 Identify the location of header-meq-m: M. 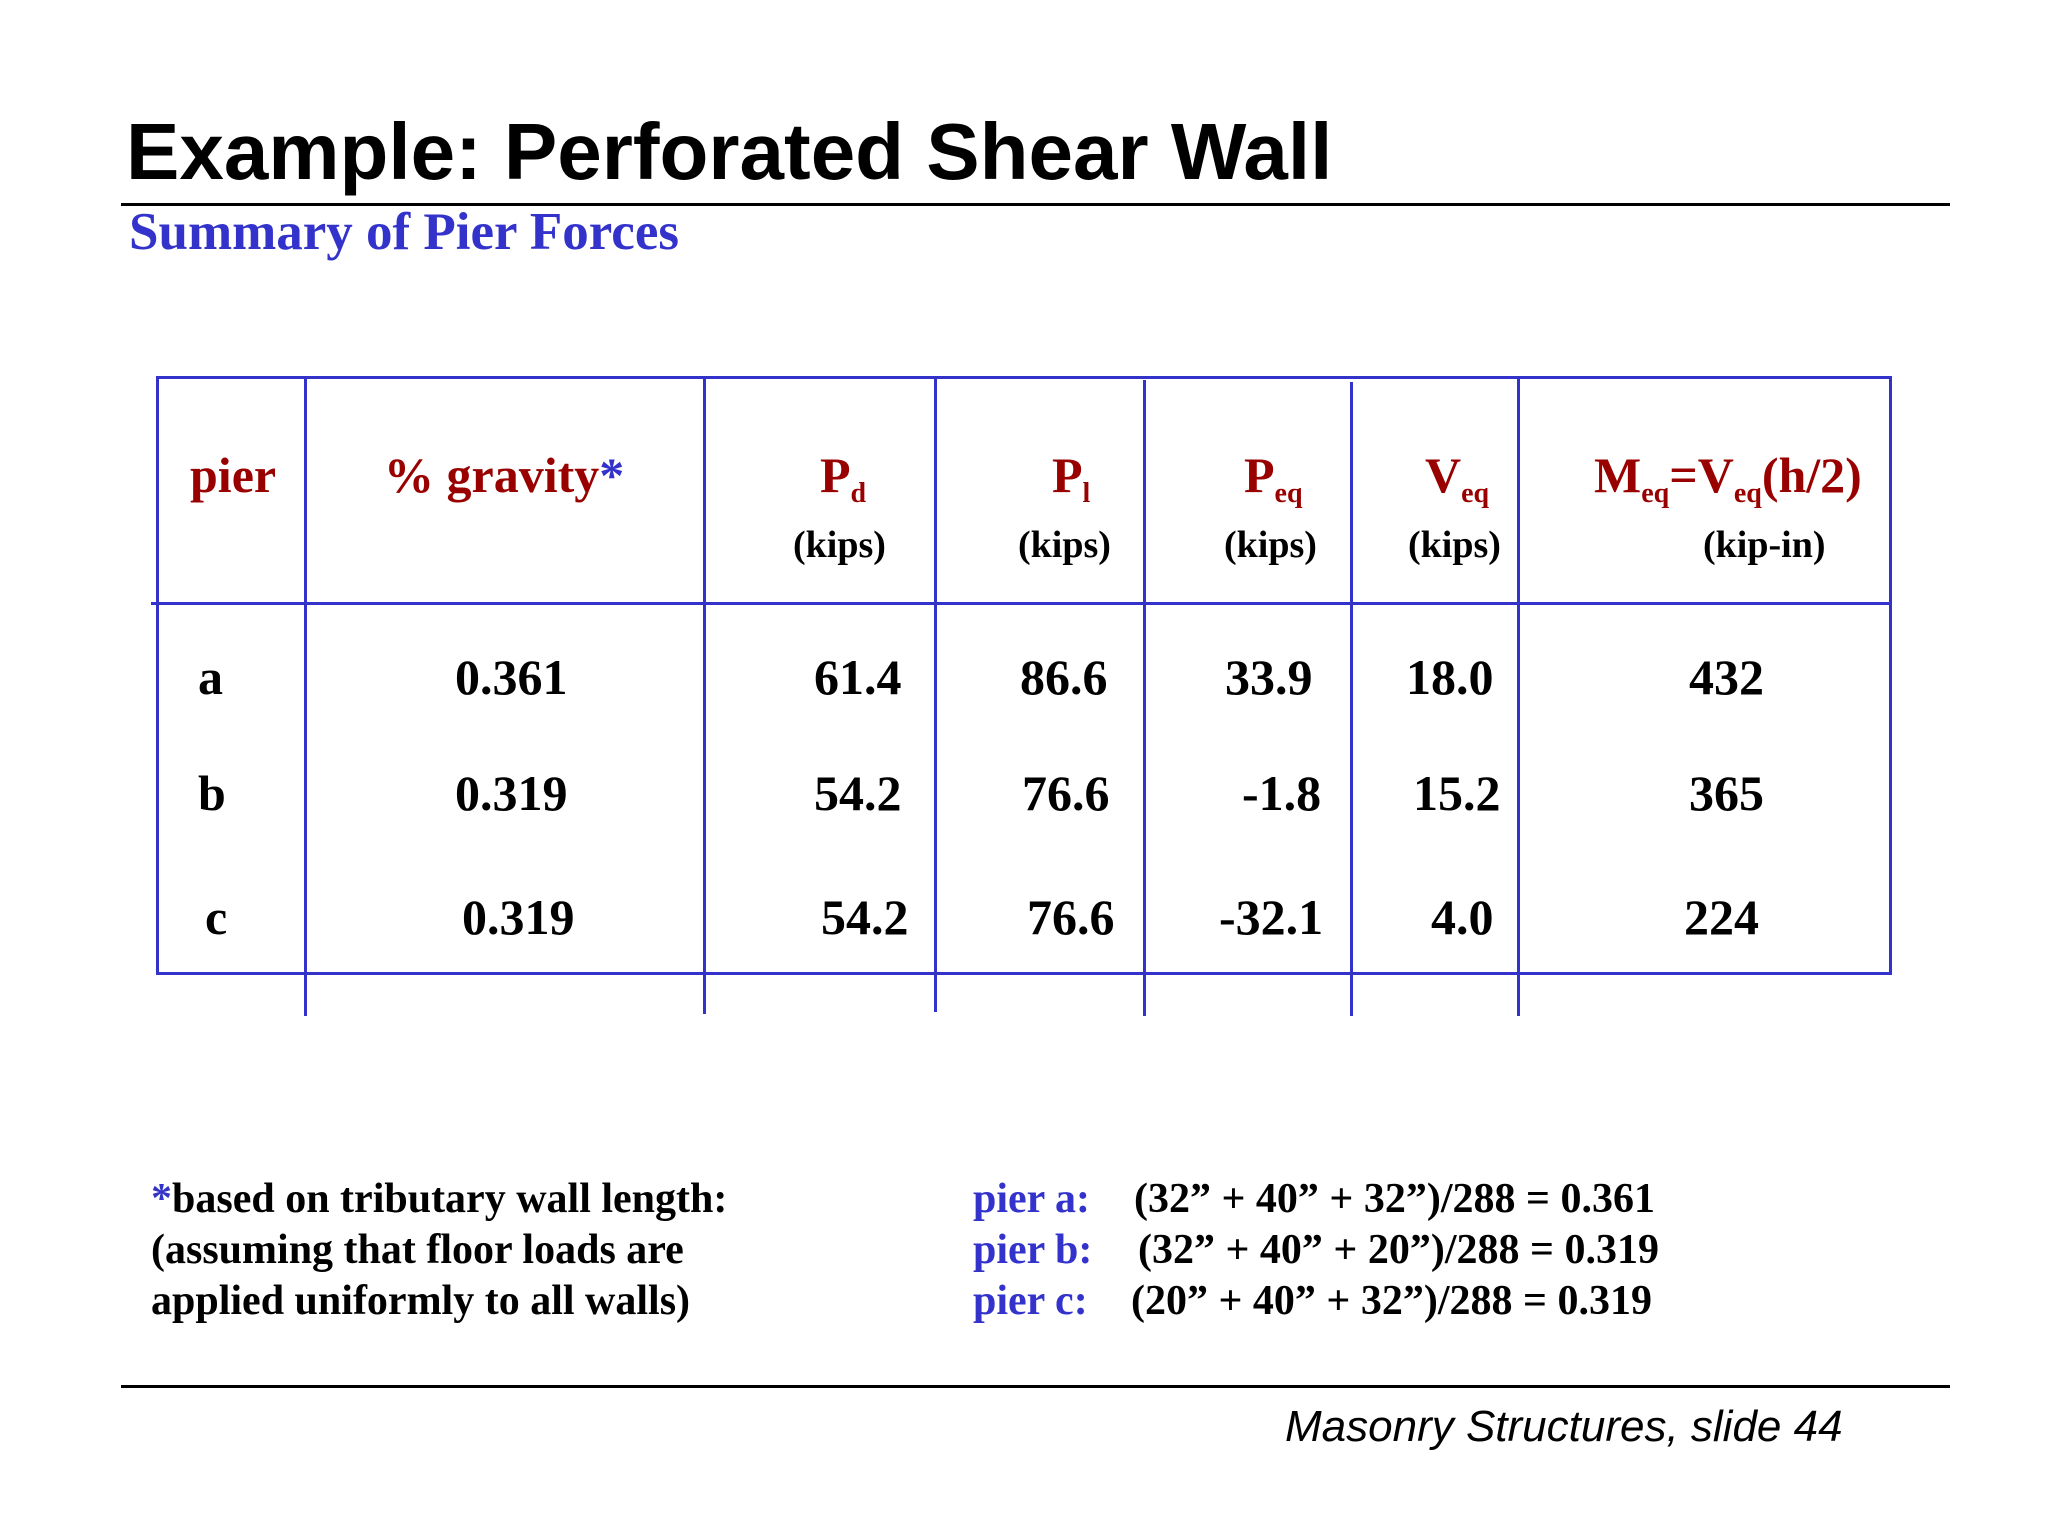
(1618, 475).